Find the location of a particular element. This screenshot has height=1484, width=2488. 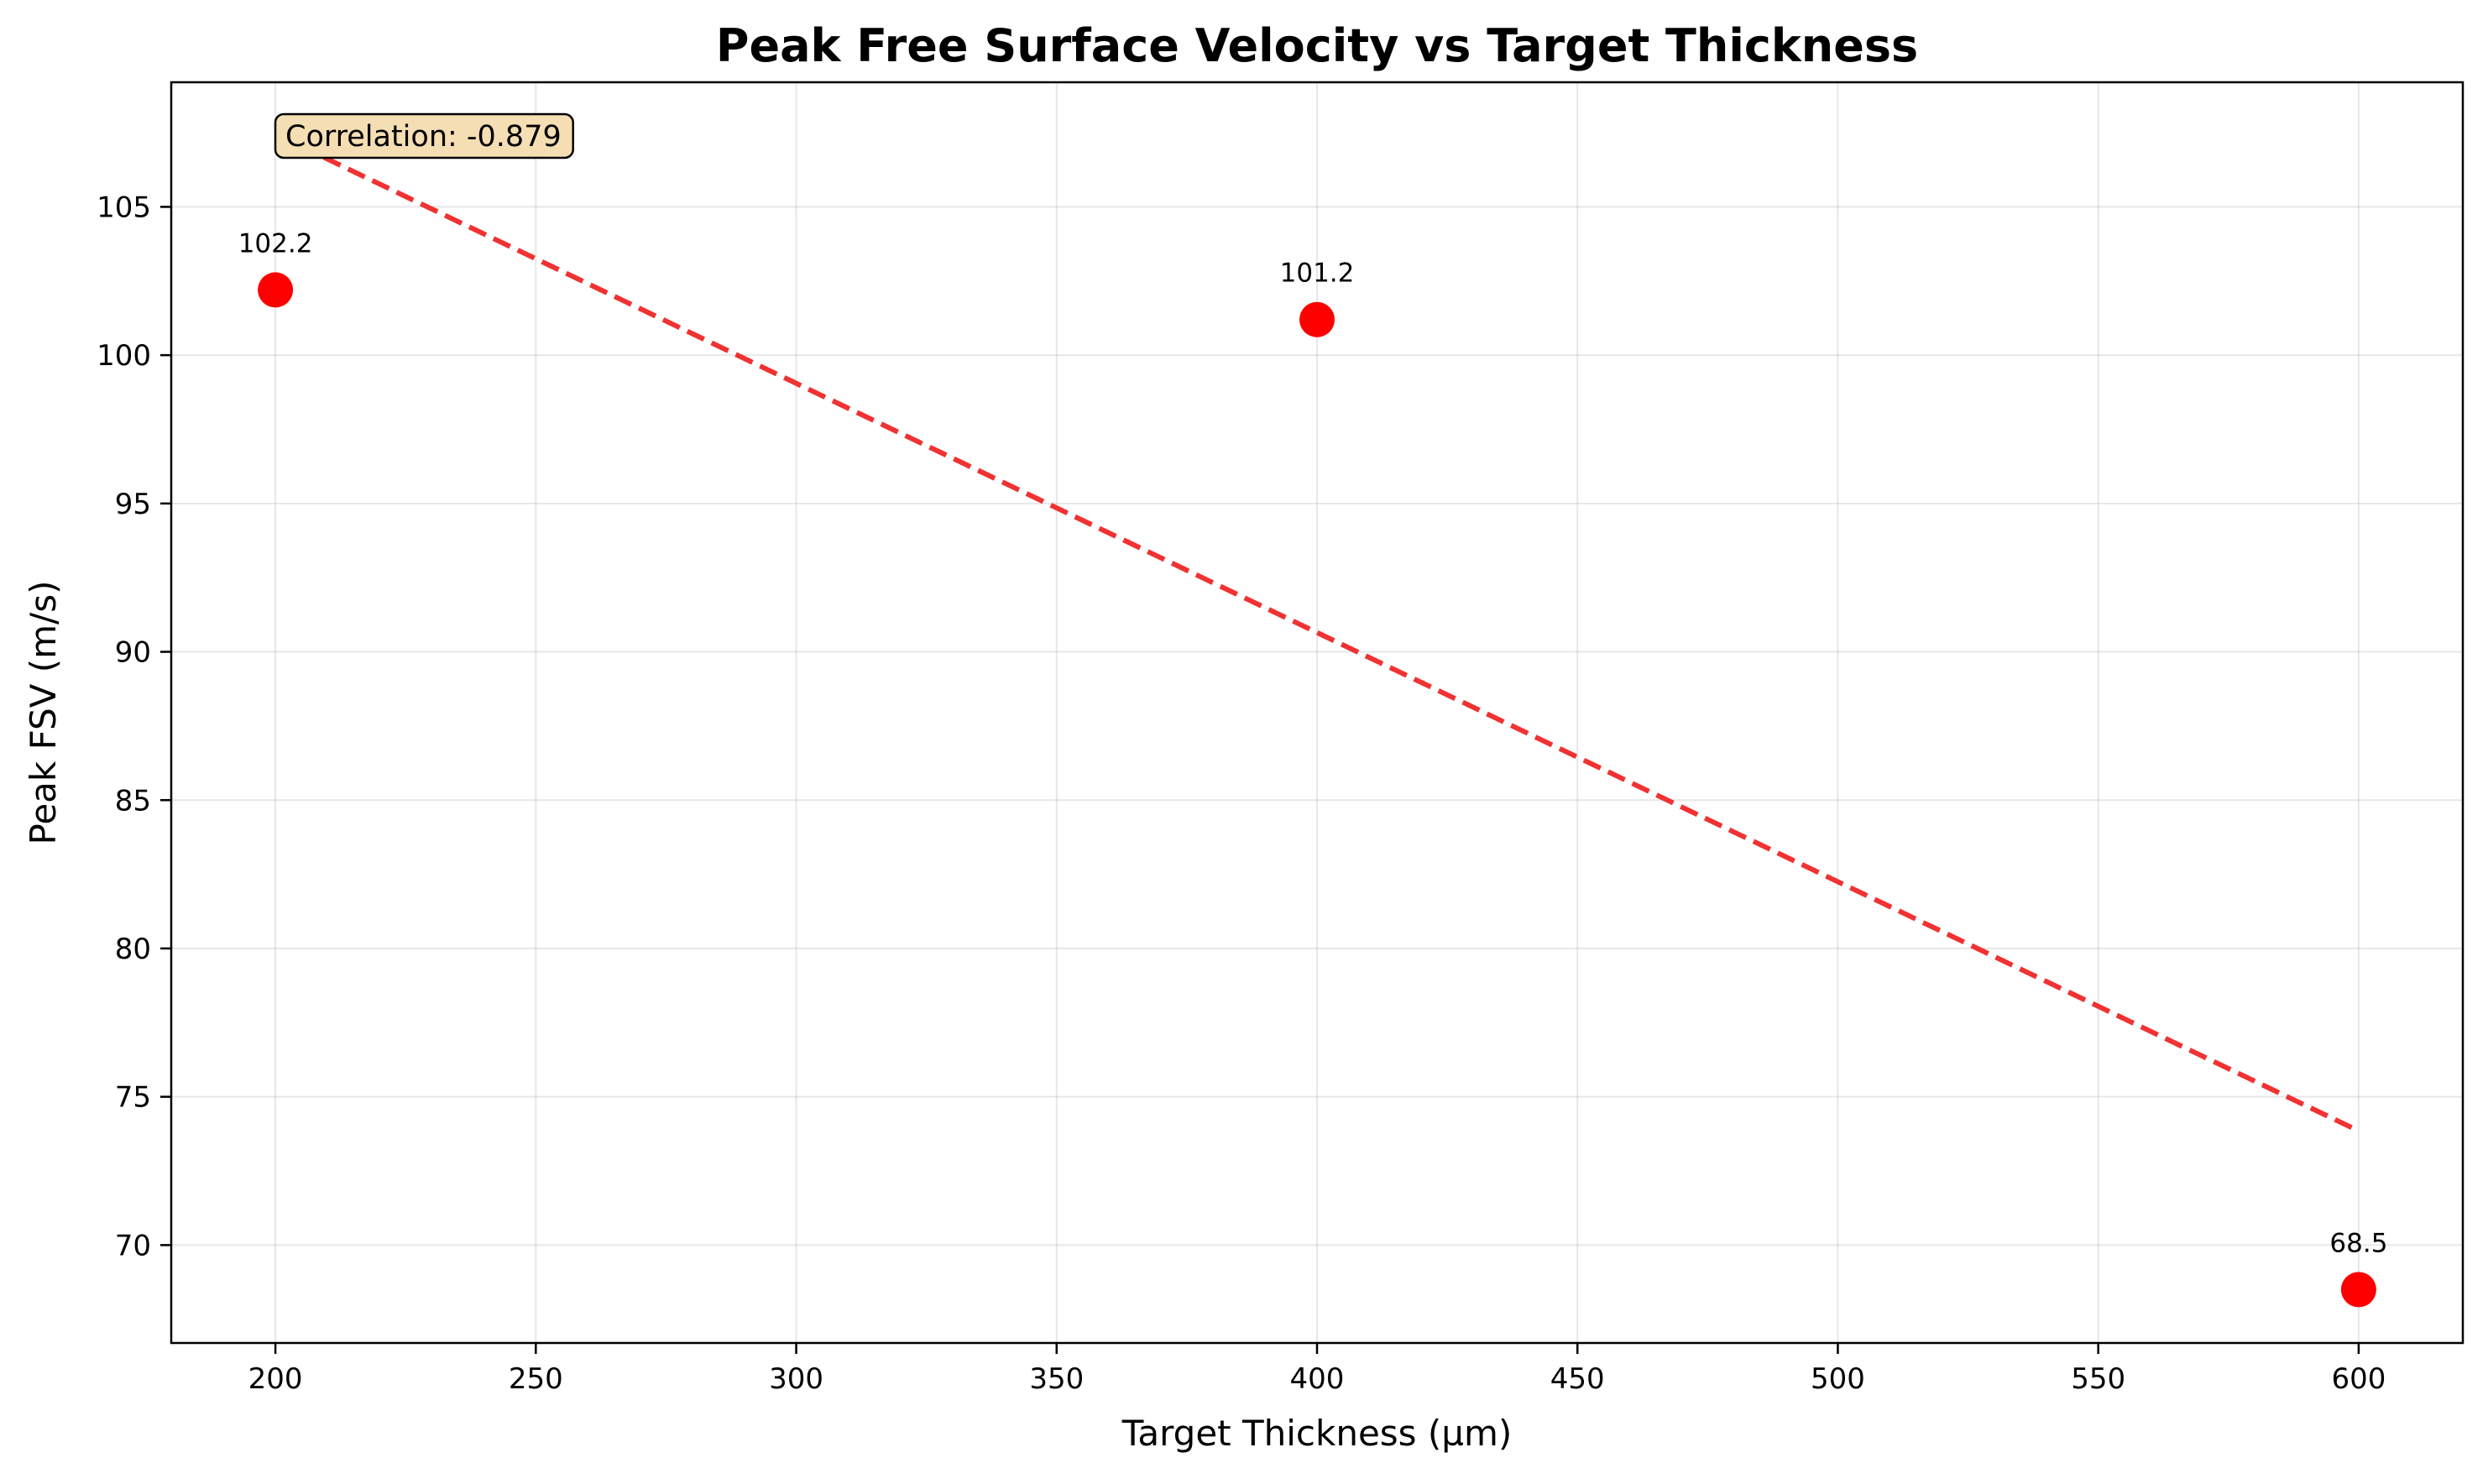

y-tick-label: 95 is located at coordinates (133, 504).